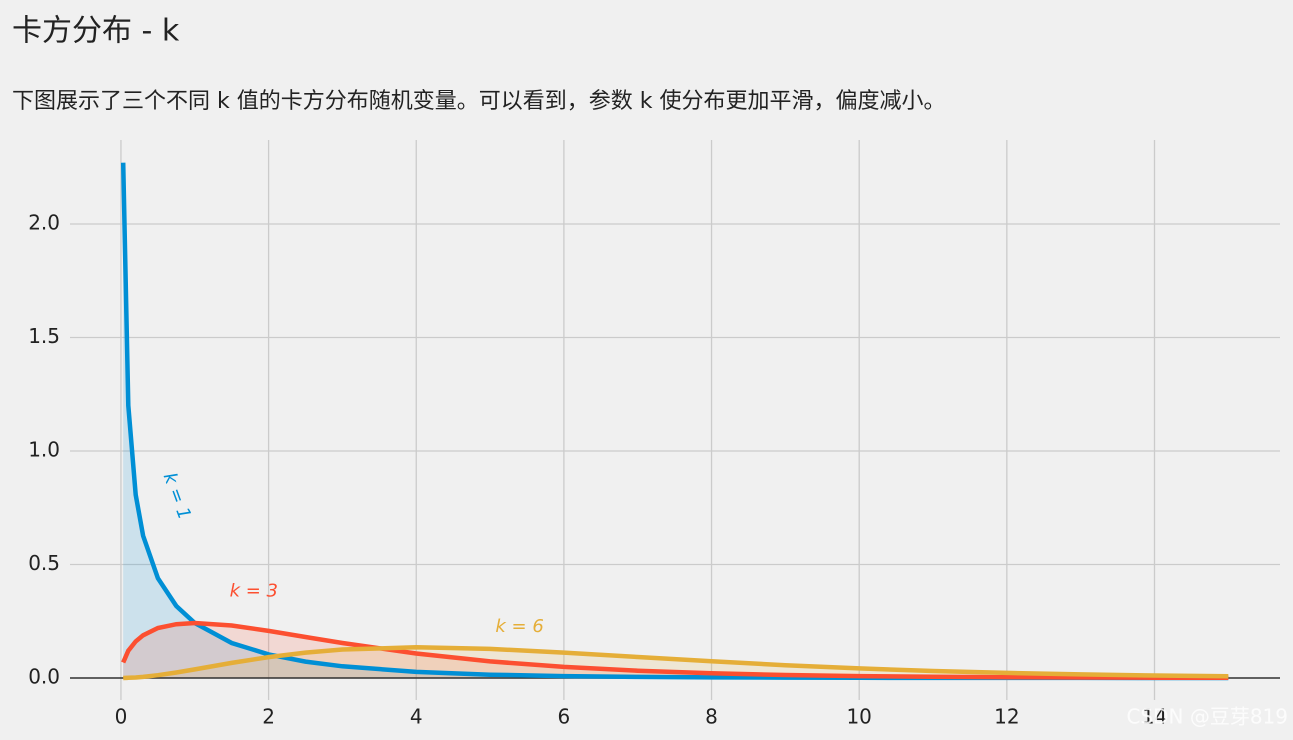  I want to click on y-tick-label: 1.5, so click(44, 336).